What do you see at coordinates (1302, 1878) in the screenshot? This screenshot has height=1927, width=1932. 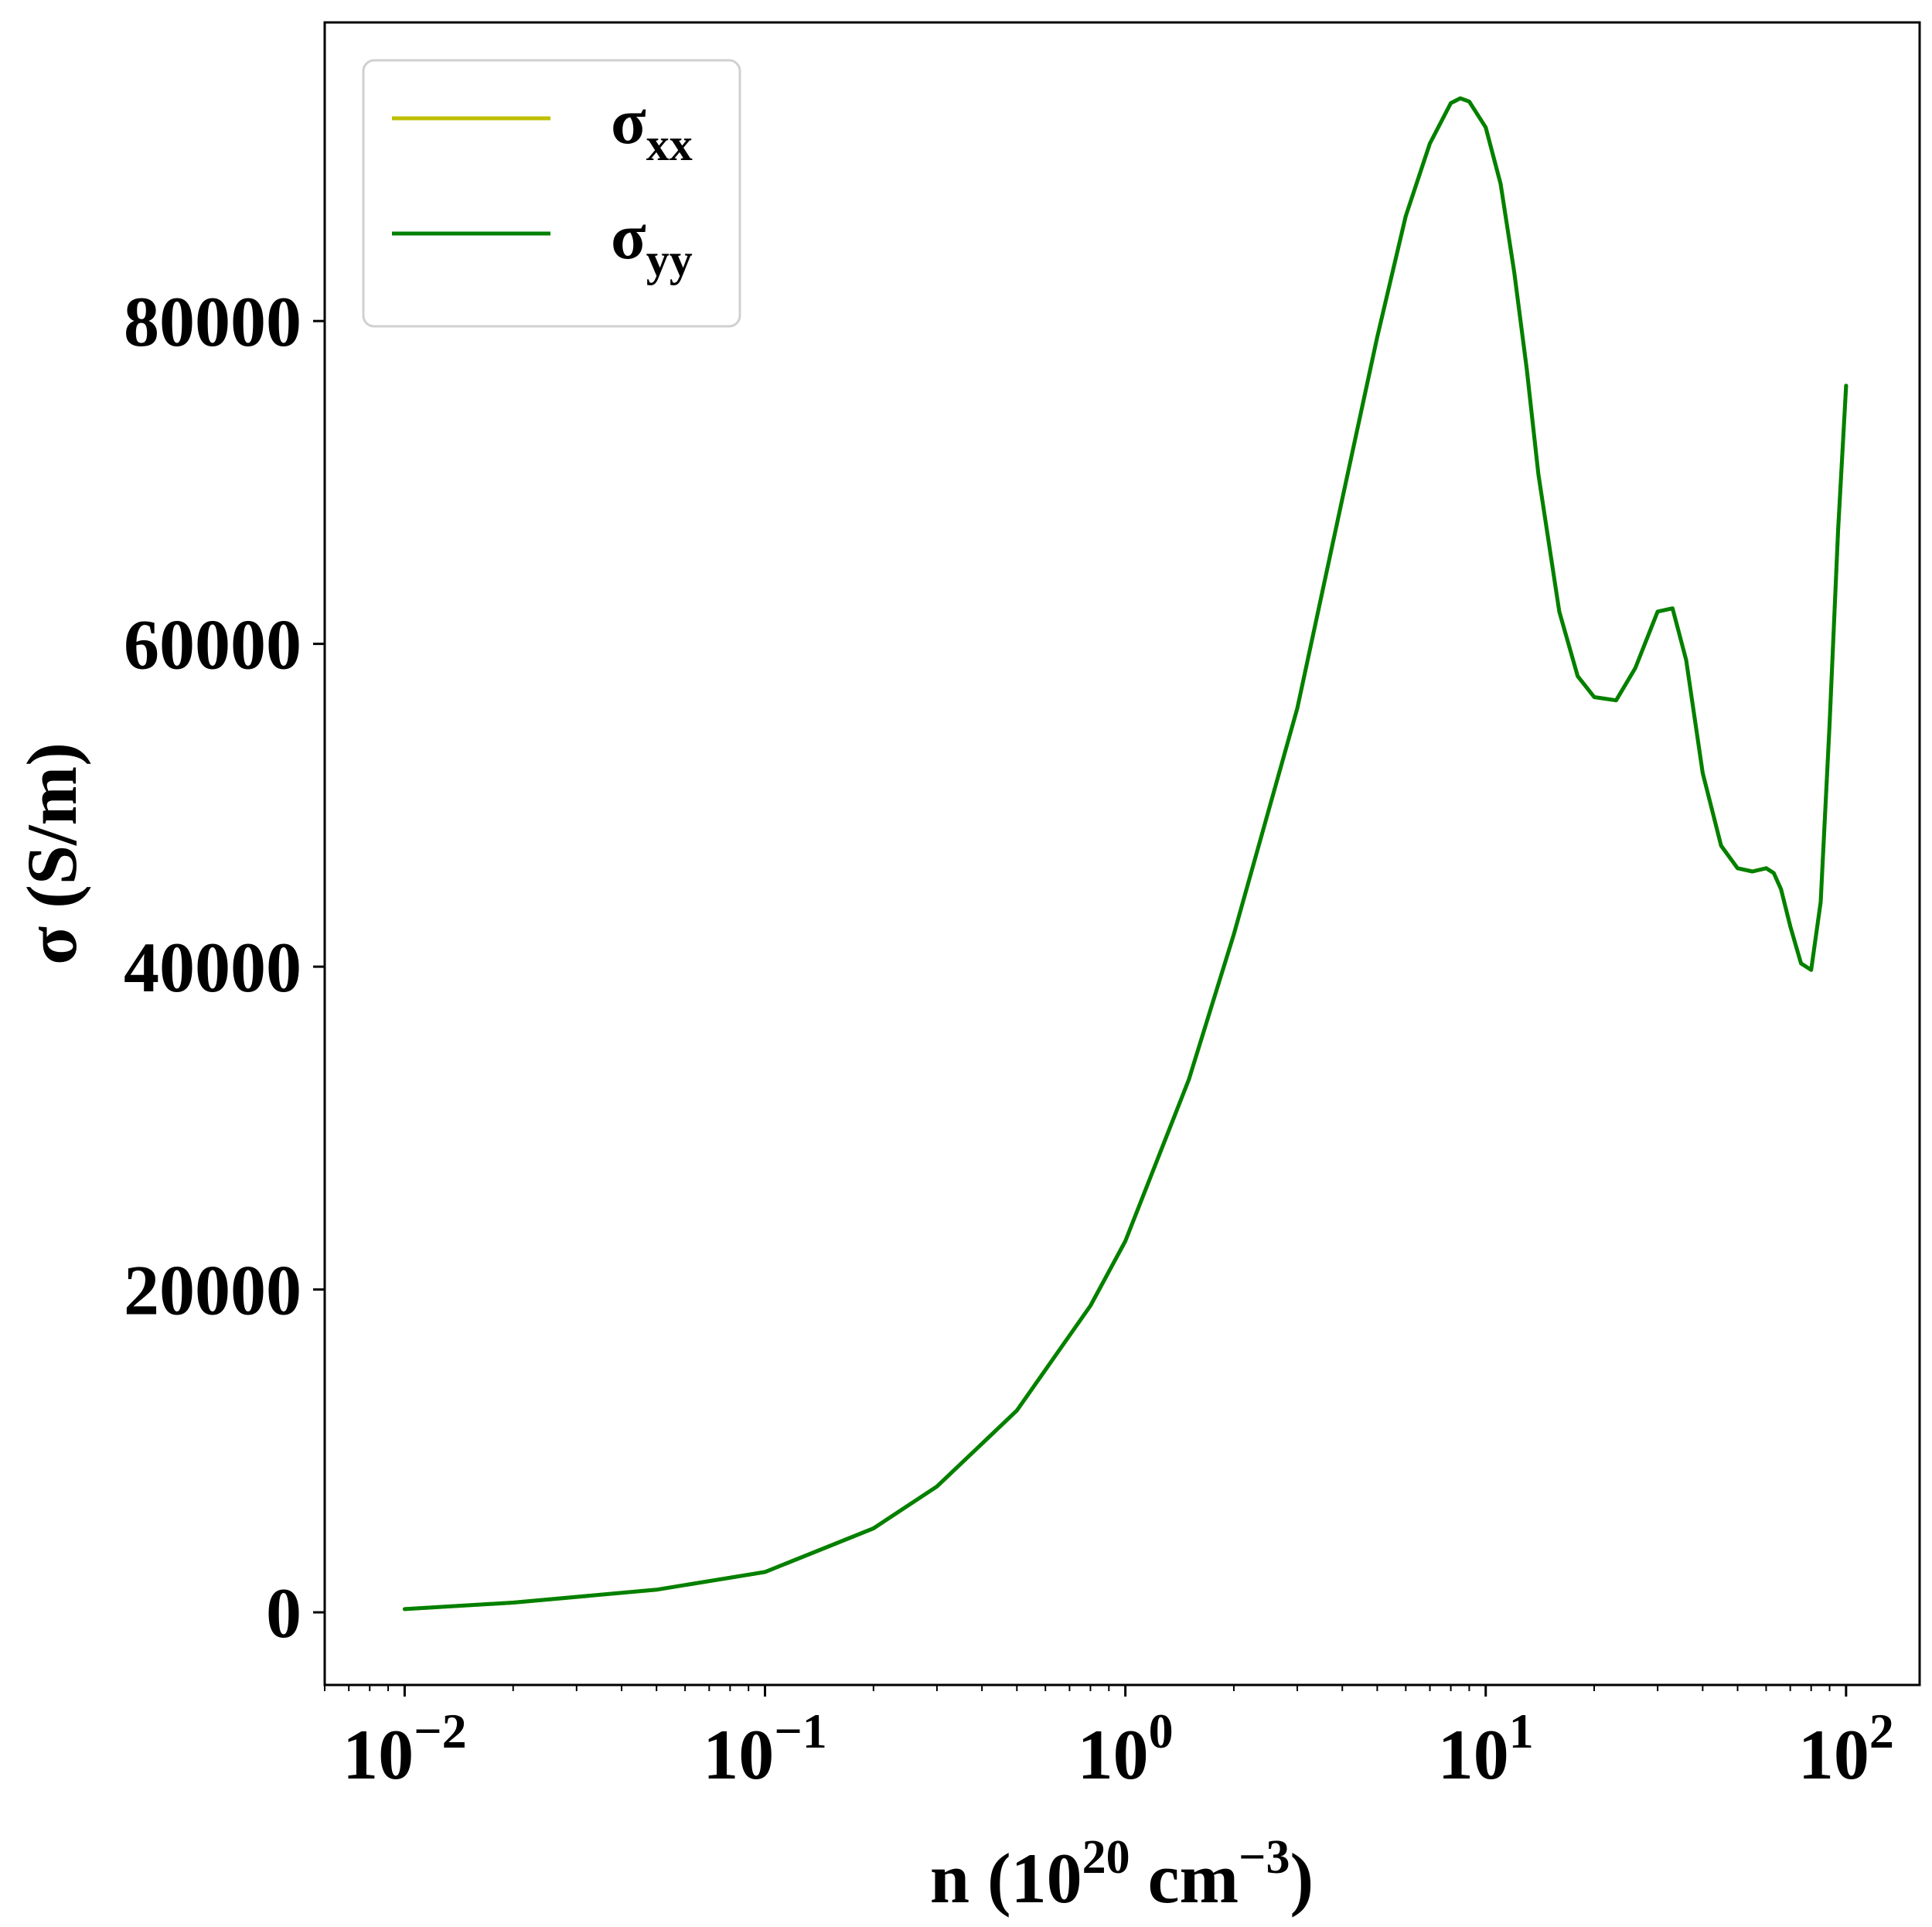 I see `x-axis-label-end: )` at bounding box center [1302, 1878].